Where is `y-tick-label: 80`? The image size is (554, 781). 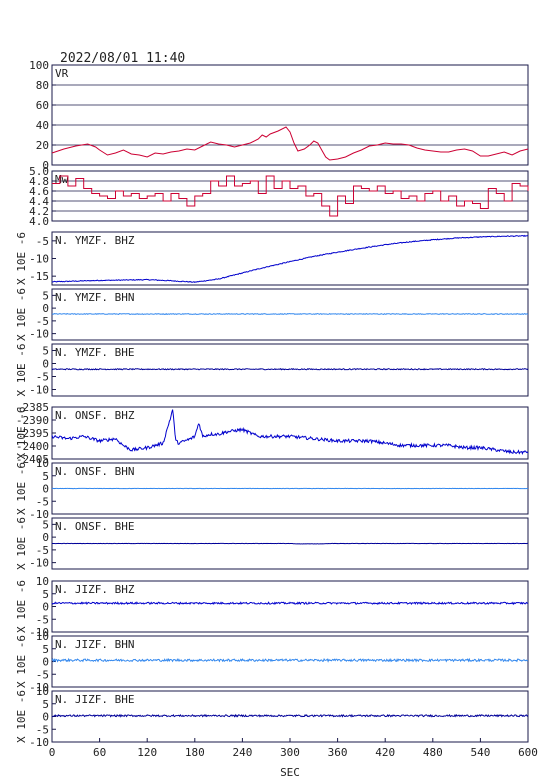 y-tick-label: 80 is located at coordinates (42, 85).